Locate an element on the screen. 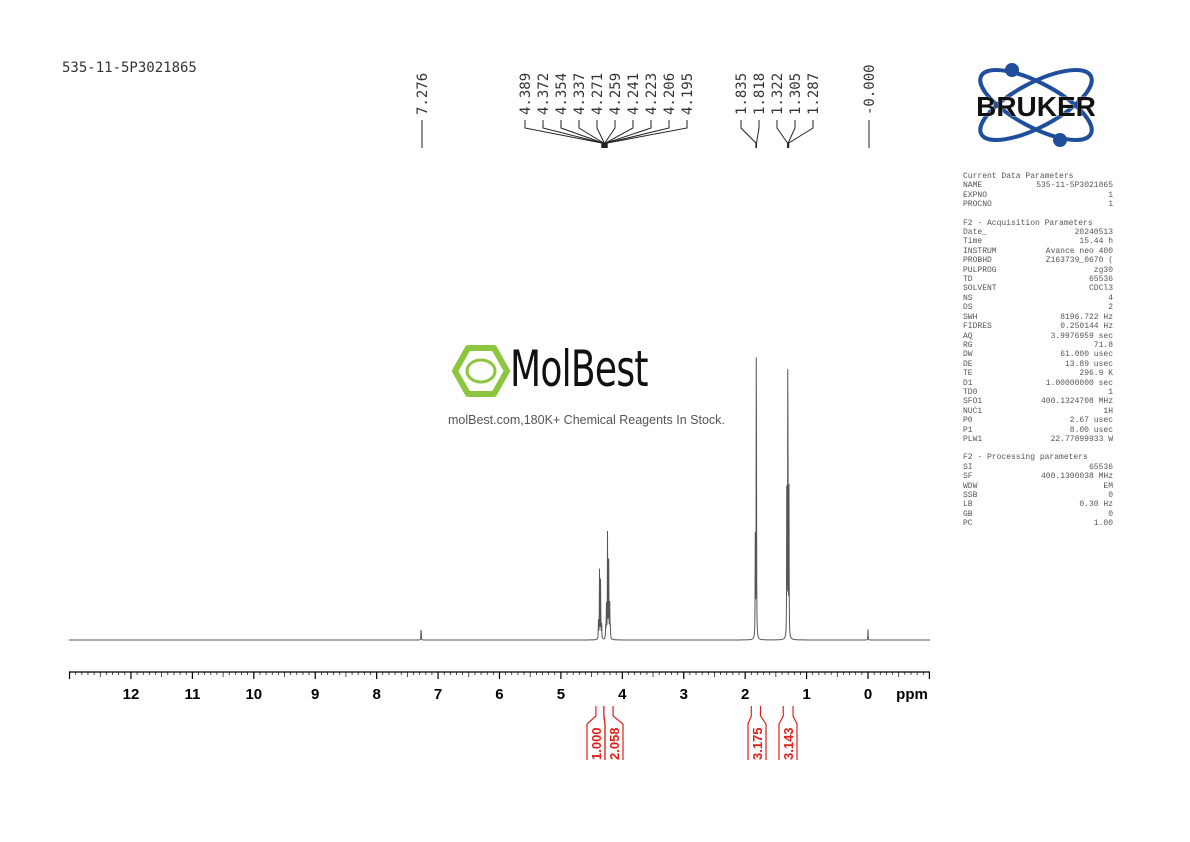 This screenshot has width=1190, height=842. parameter-key: PROCNO is located at coordinates (977, 205).